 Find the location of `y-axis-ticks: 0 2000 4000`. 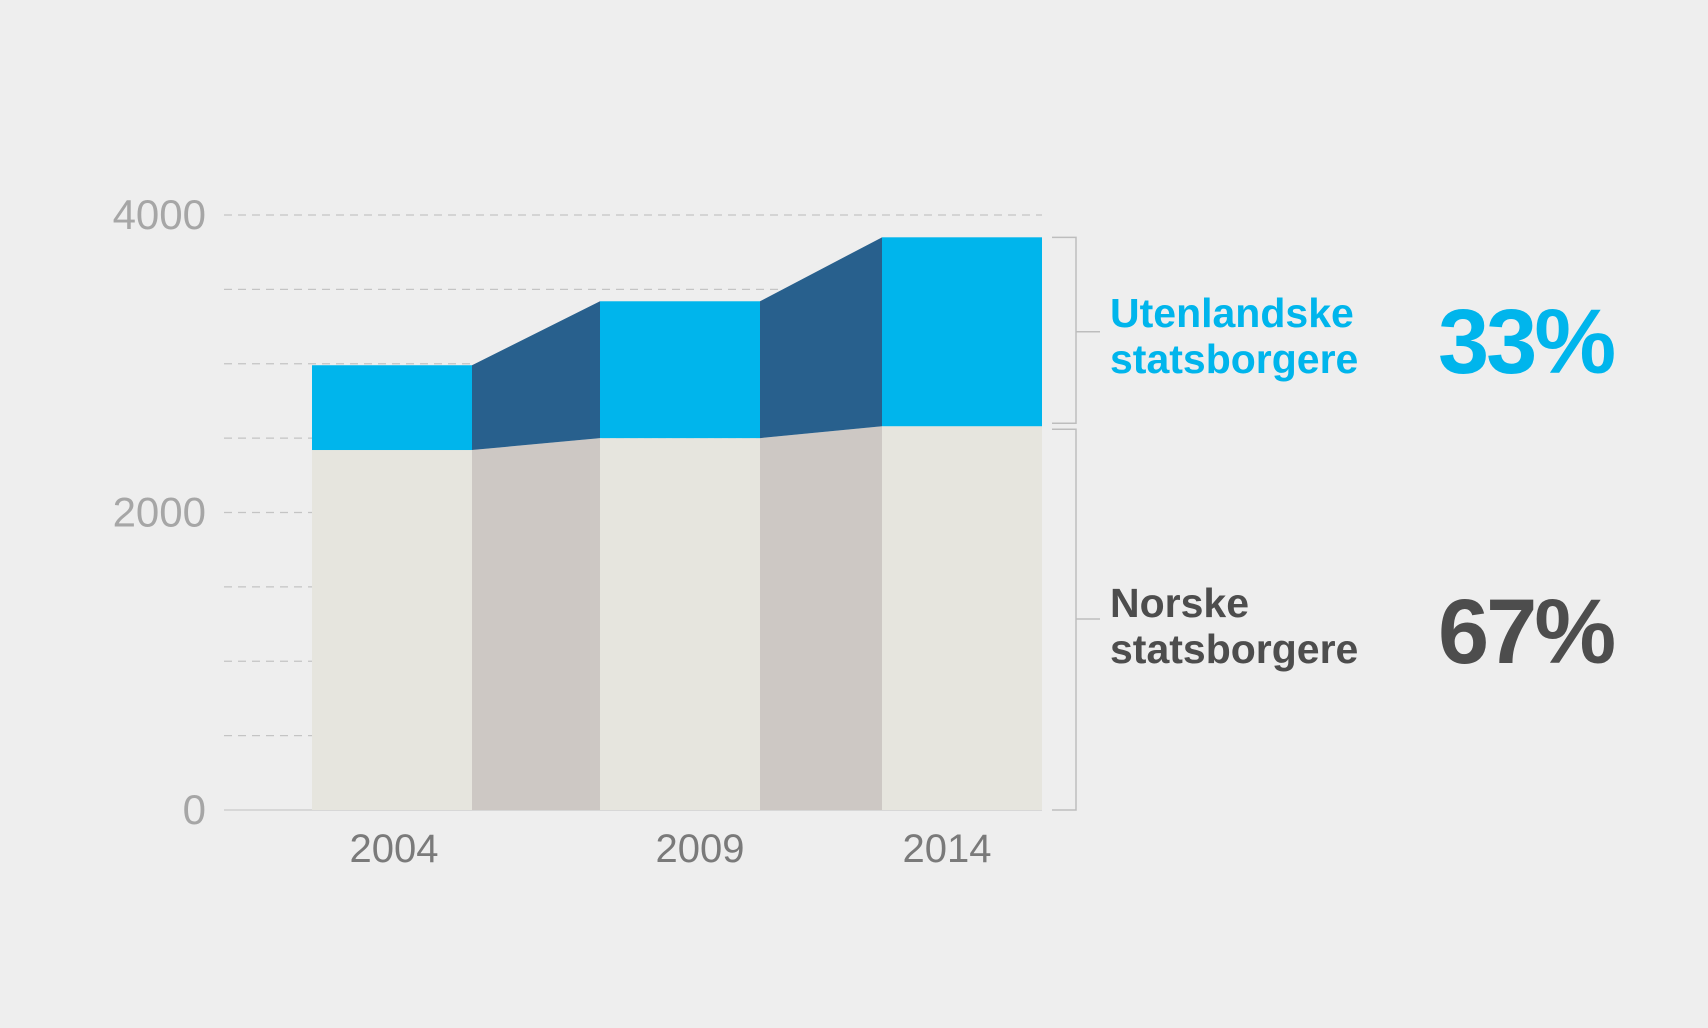

y-axis-ticks: 0 2000 4000 is located at coordinates (159, 512).